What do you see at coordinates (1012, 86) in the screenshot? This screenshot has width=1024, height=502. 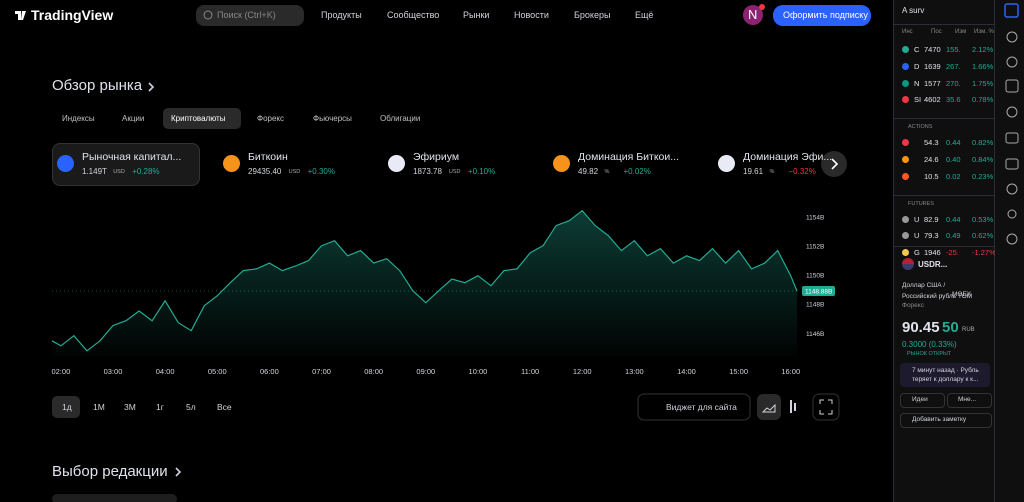 I see `calendar-icon` at bounding box center [1012, 86].